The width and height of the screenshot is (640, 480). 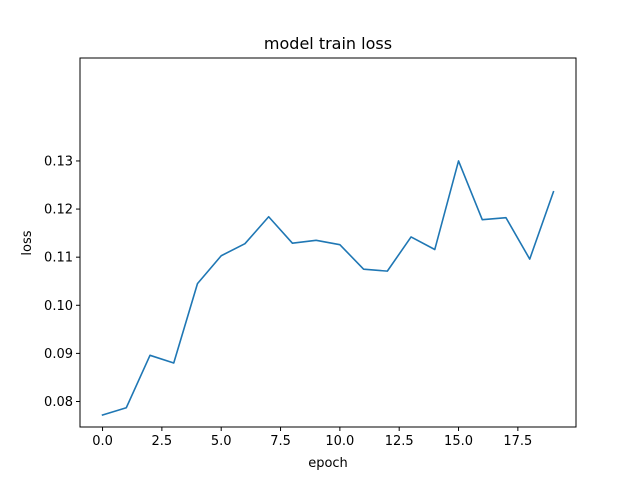 What do you see at coordinates (58, 354) in the screenshot?
I see `y-tick-label: 0.09` at bounding box center [58, 354].